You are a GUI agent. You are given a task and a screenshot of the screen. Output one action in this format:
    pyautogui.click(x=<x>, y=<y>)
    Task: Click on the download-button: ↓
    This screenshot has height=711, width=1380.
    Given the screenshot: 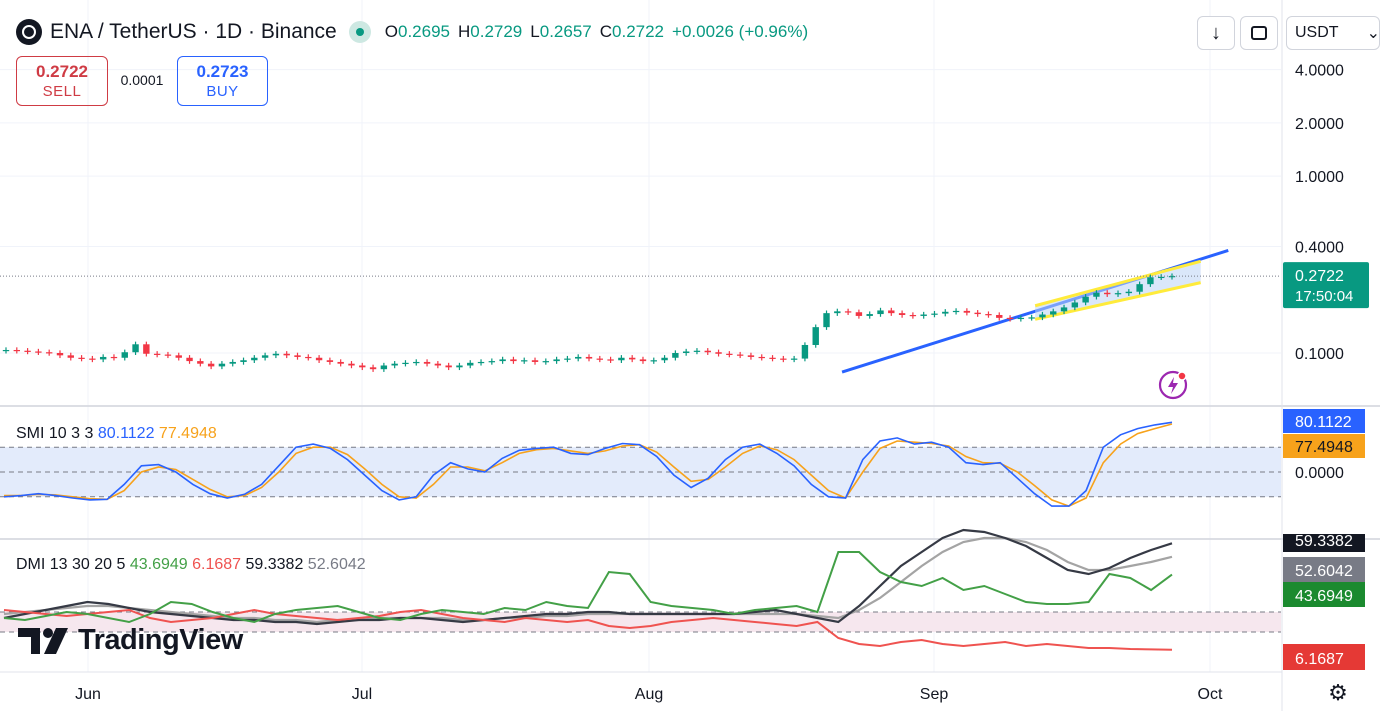 What is the action you would take?
    pyautogui.click(x=1216, y=33)
    